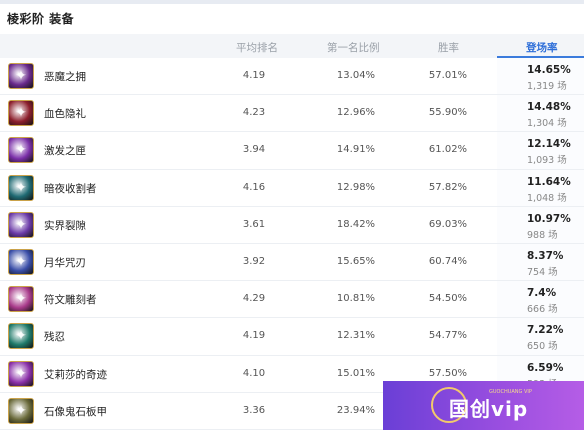 Image resolution: width=584 pixels, height=430 pixels. What do you see at coordinates (547, 161) in the screenshot?
I see `game-count-value: 1,093 场` at bounding box center [547, 161].